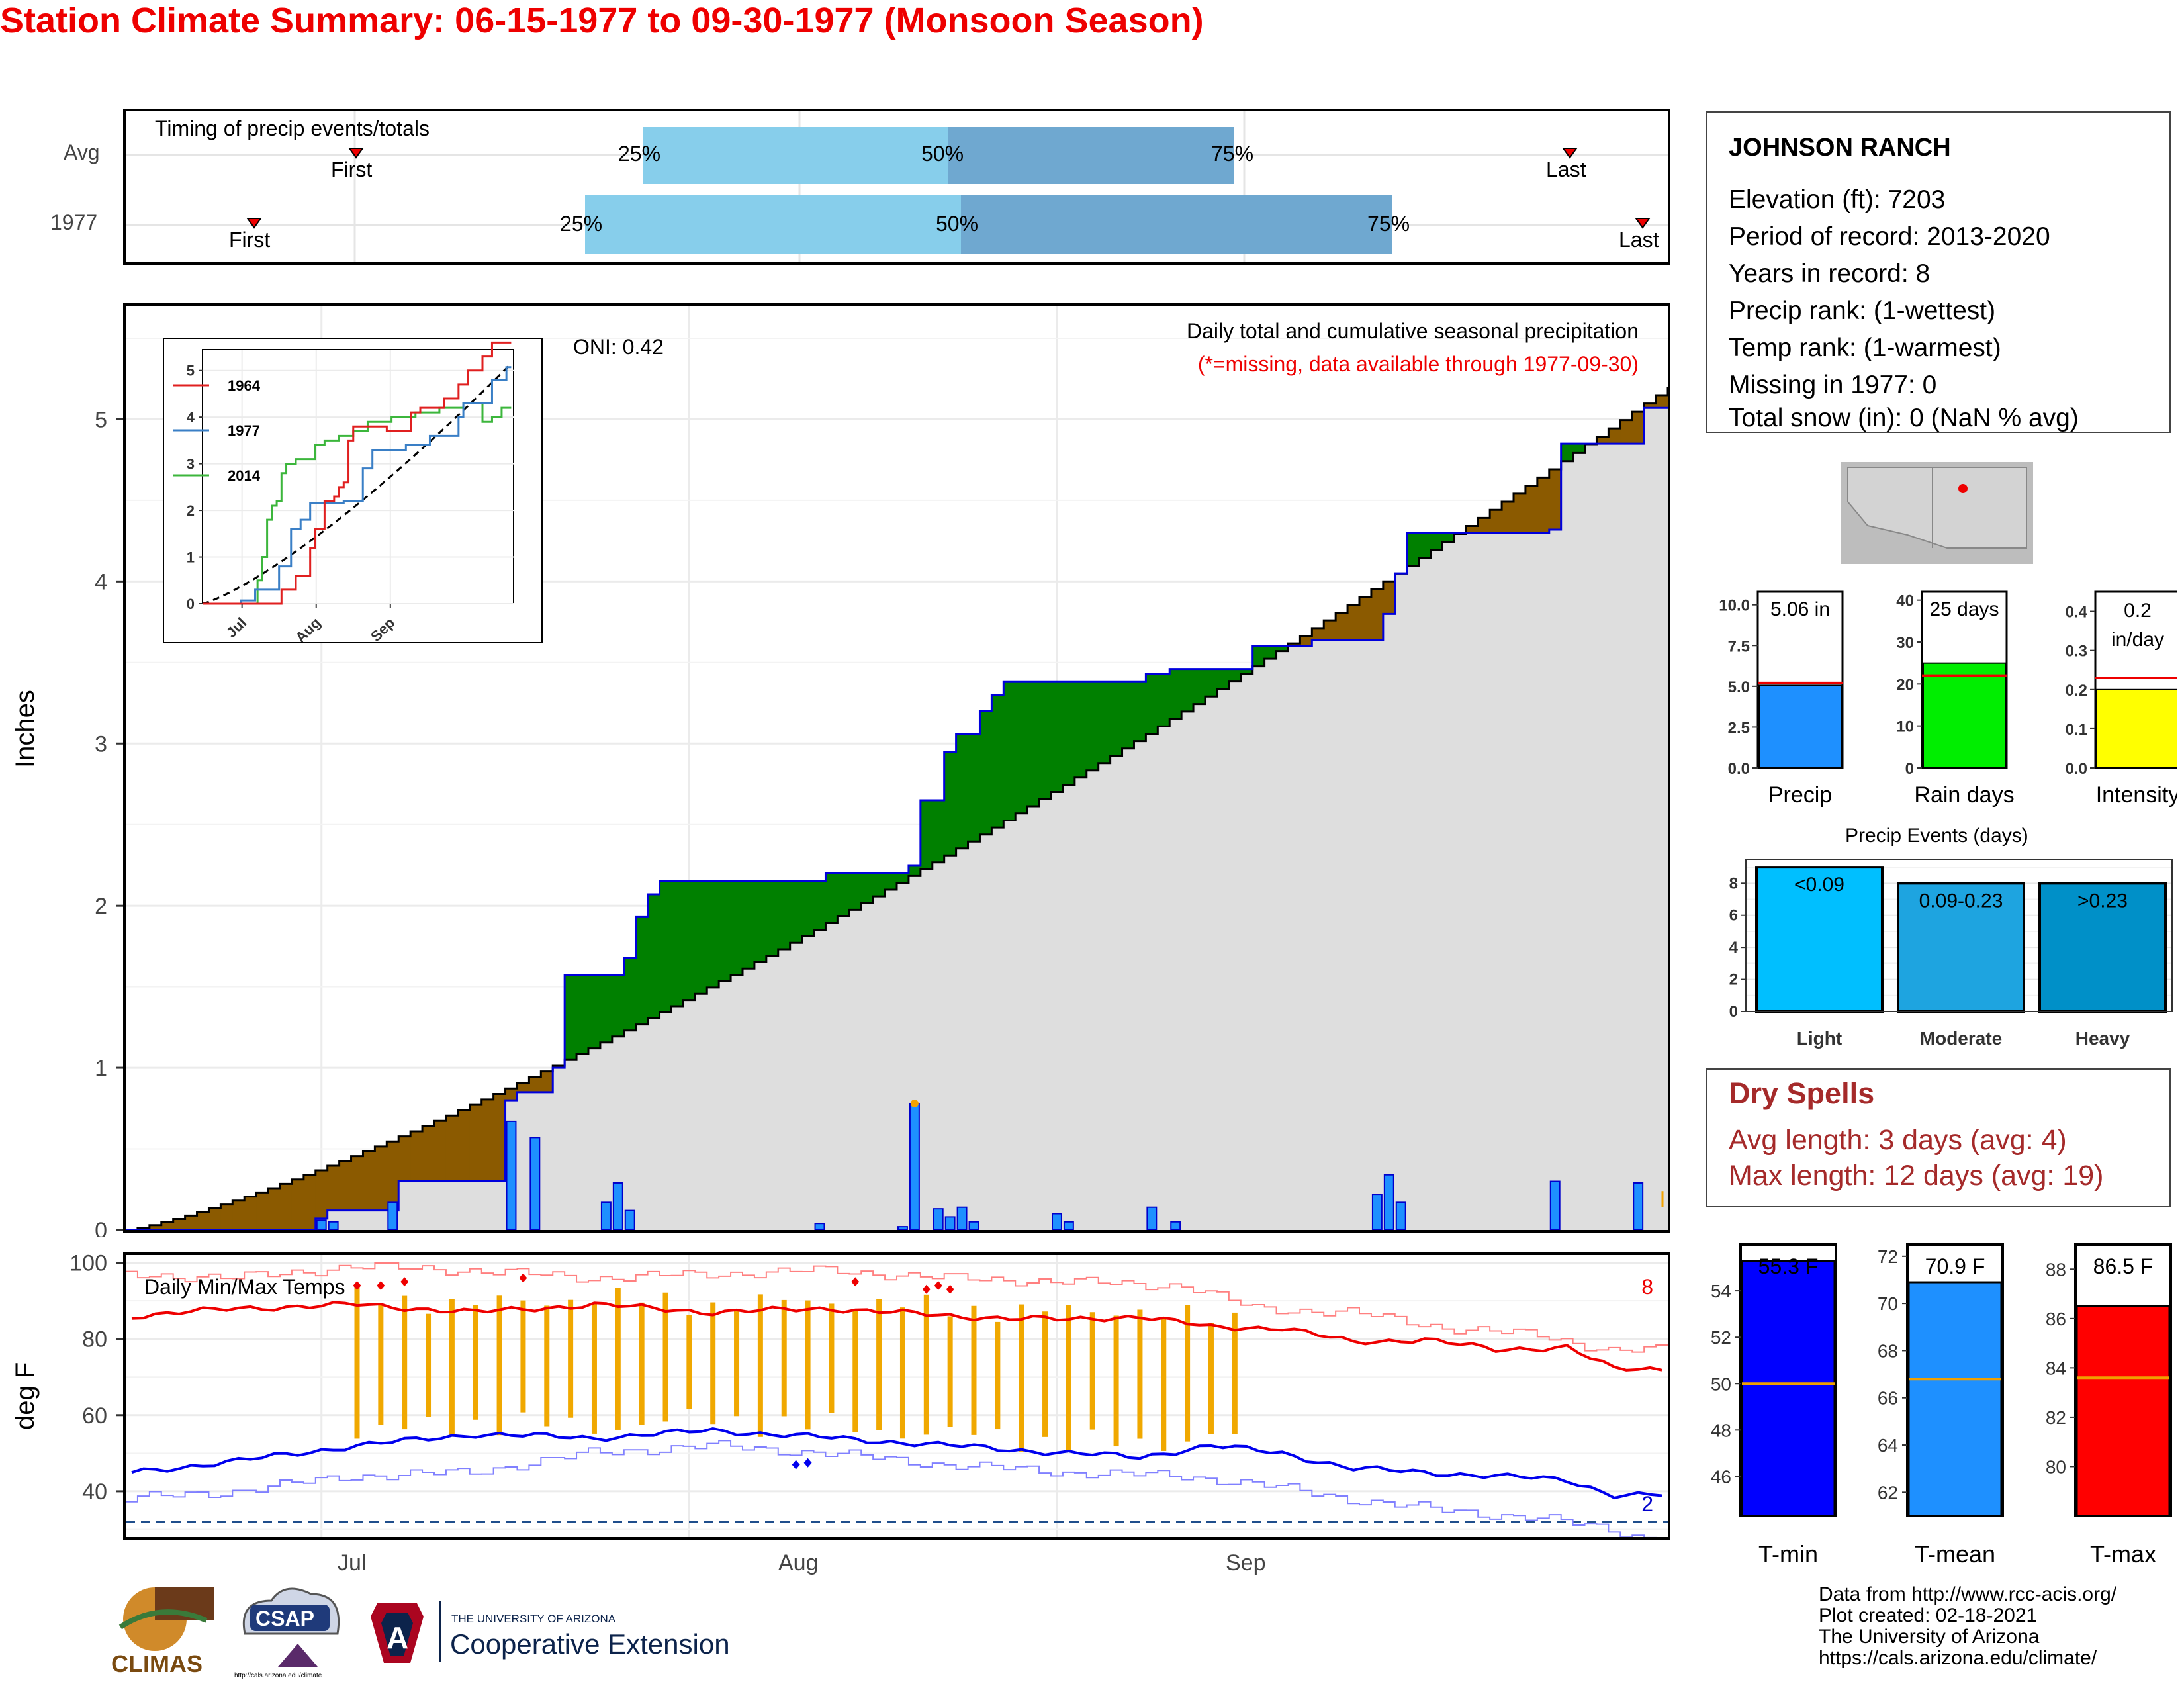 This screenshot has height=1688, width=2184. I want to click on temp-bar-value-label: 55.3 F, so click(1789, 1266).